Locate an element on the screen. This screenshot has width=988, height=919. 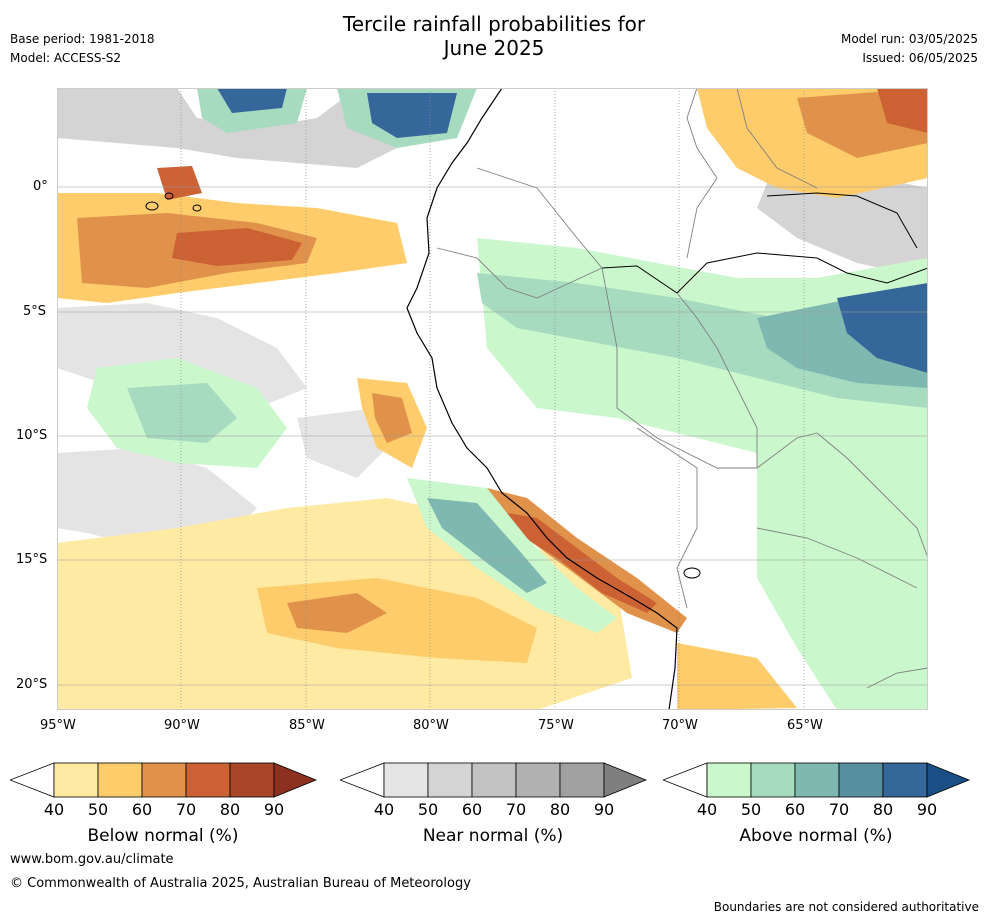
lat-tick-0: 0° is located at coordinates (40, 186).